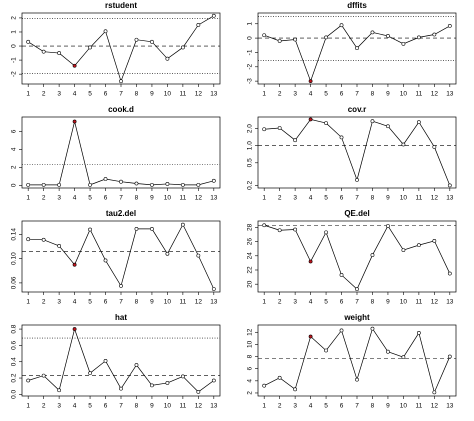  I want to click on y-tick-label: 2, so click(14, 167).